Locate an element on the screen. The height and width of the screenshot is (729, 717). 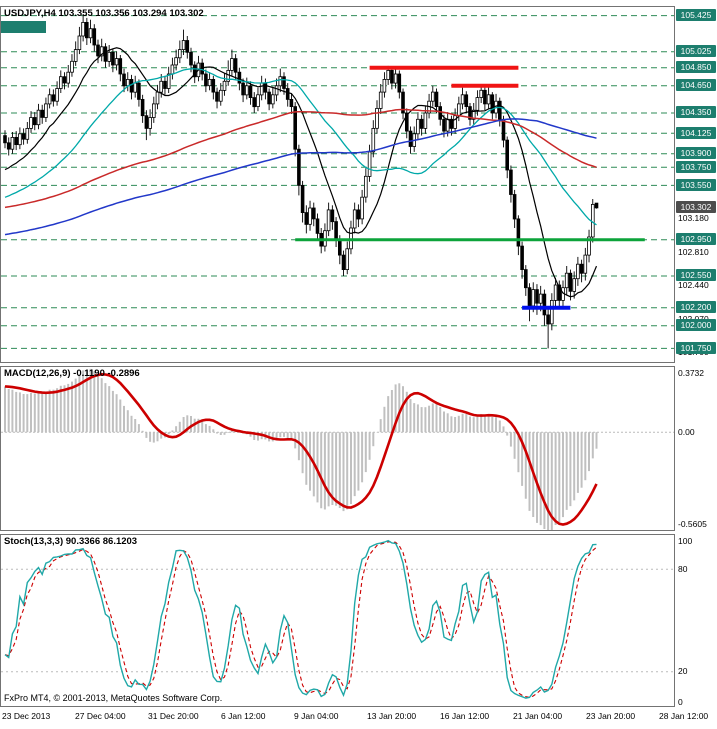
time-label: 21 Jan 04:00 is located at coordinates (538, 716).